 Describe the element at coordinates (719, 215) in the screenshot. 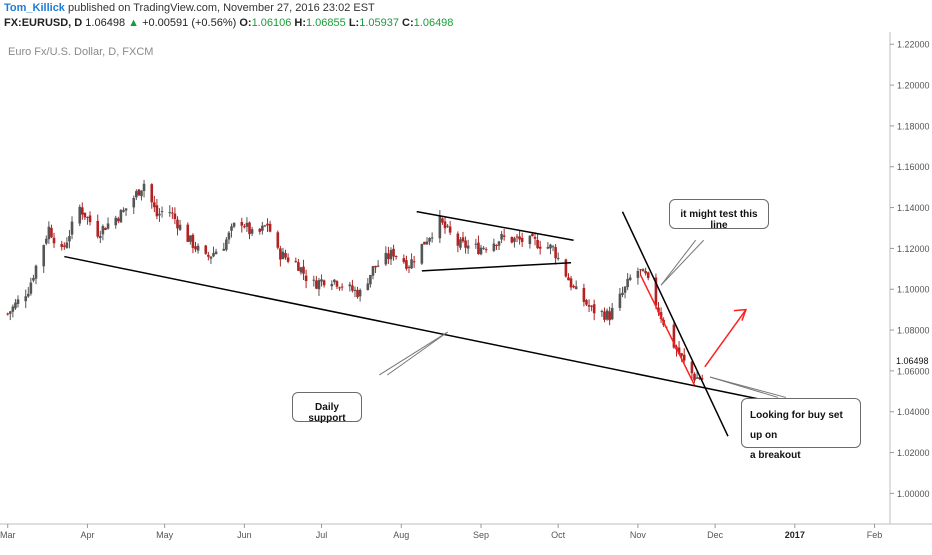

I see `test-line-note: it might test this line` at that location.